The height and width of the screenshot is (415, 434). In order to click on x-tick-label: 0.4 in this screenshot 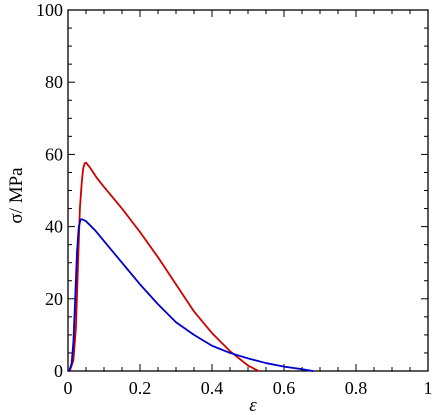, I will do `click(212, 388)`.